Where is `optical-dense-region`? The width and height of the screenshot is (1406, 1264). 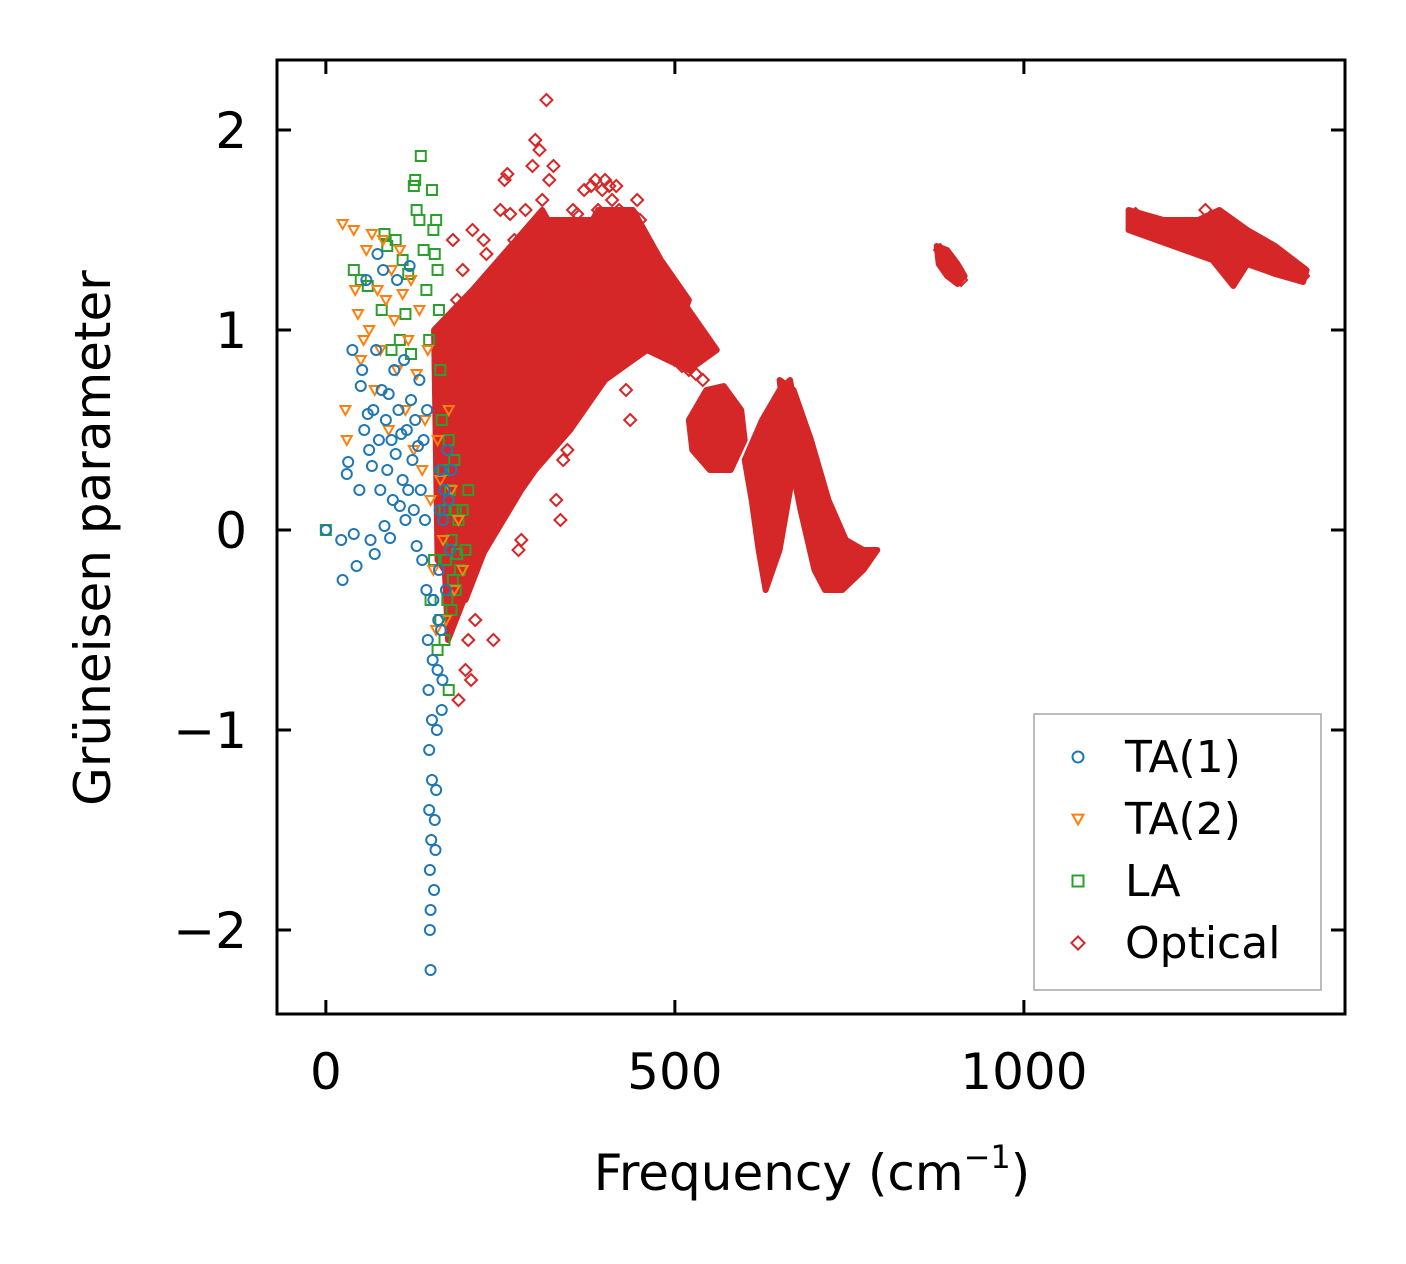 optical-dense-region is located at coordinates (716, 428).